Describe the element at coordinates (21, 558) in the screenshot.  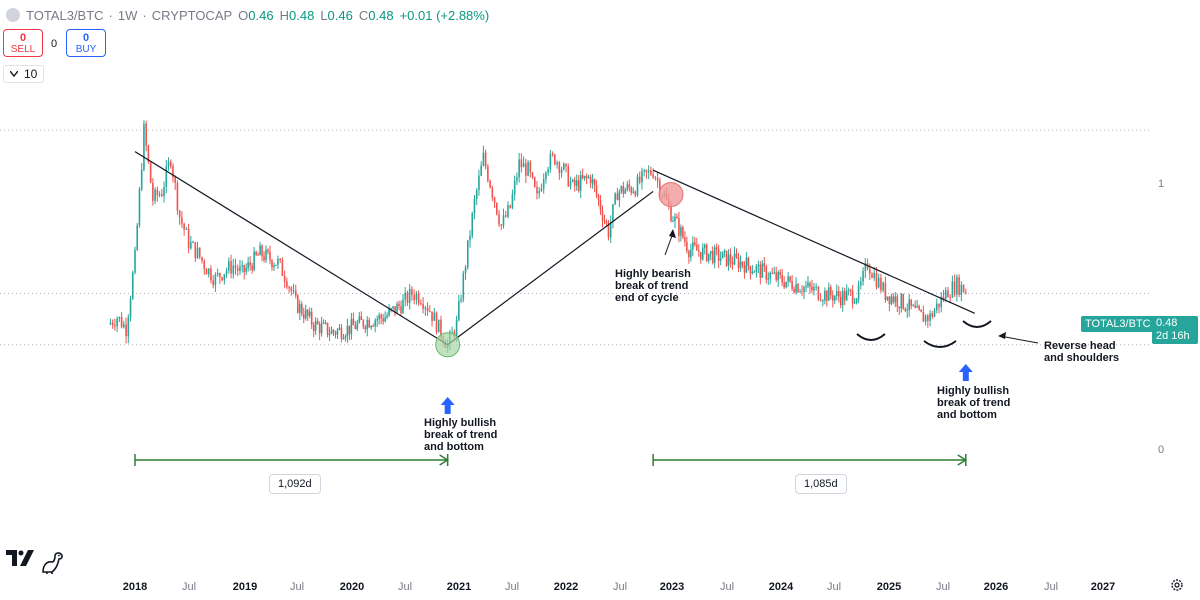
I see `tradingview-logo-icon` at that location.